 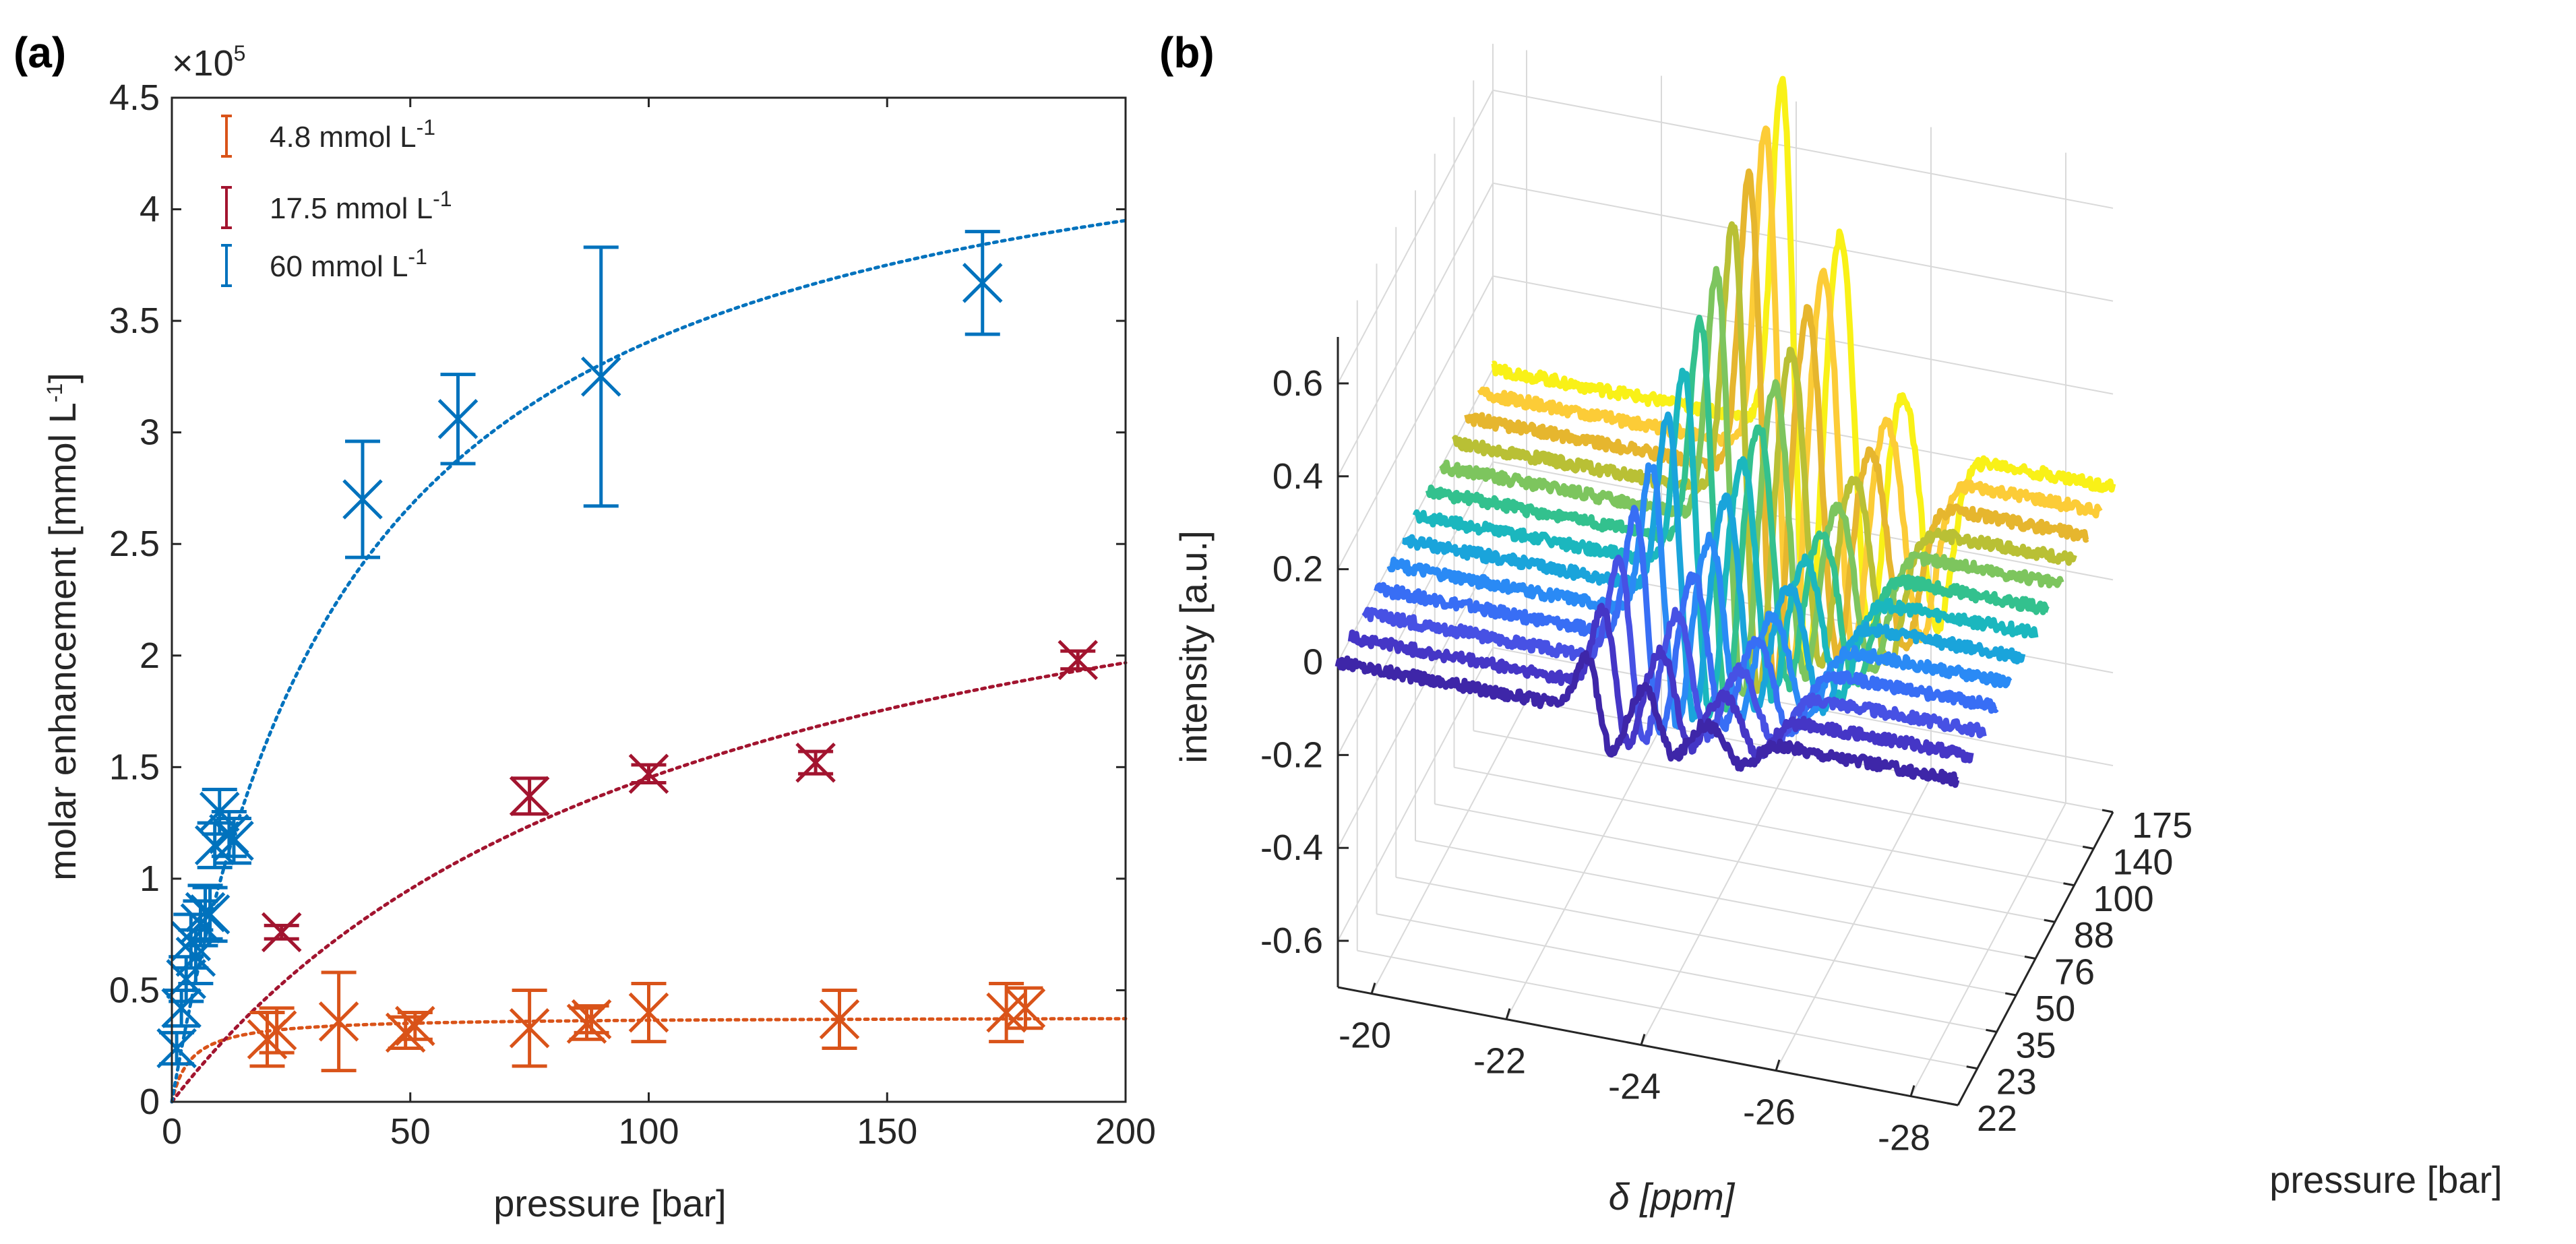 I want to click on x-tick-label: 0, so click(x=172, y=1131).